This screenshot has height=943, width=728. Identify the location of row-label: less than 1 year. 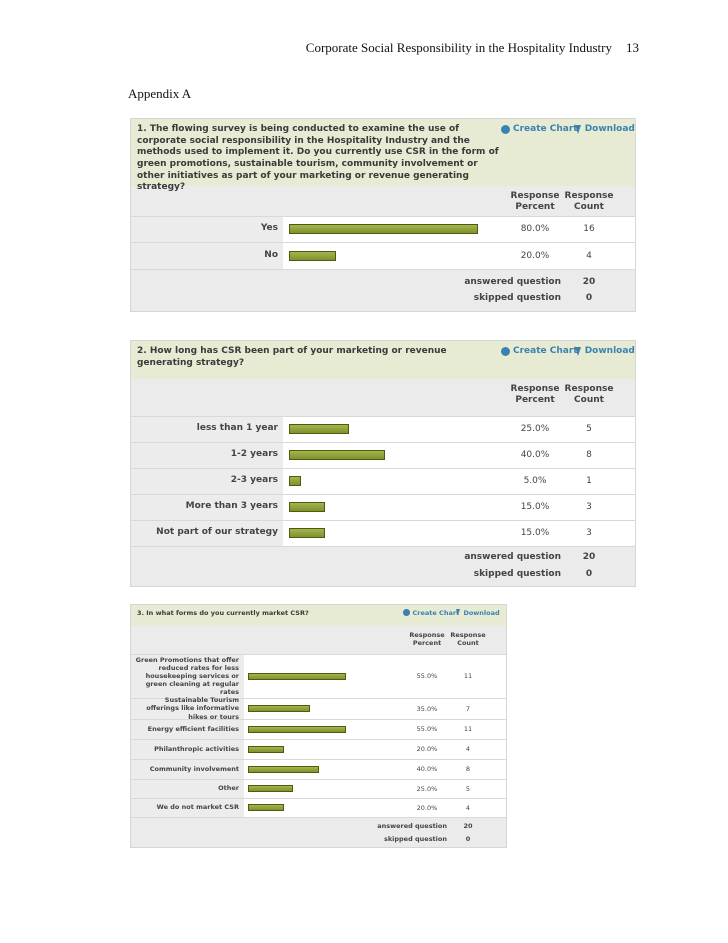
(237, 428).